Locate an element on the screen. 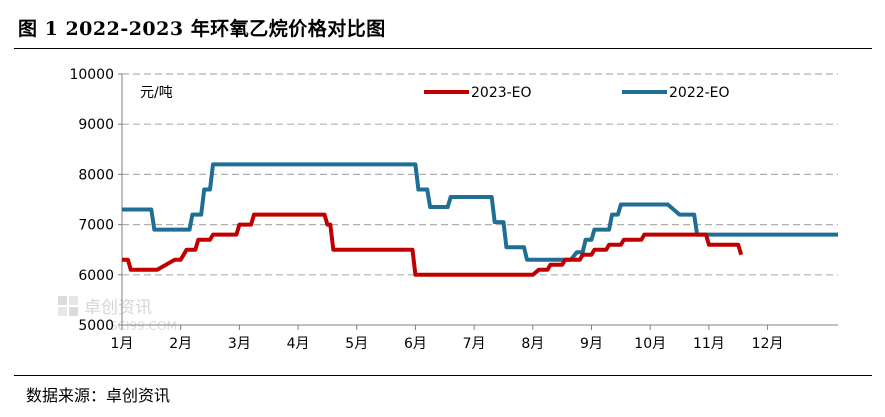 Image resolution: width=885 pixels, height=417 pixels. x-tick-label: 2月 is located at coordinates (180, 344).